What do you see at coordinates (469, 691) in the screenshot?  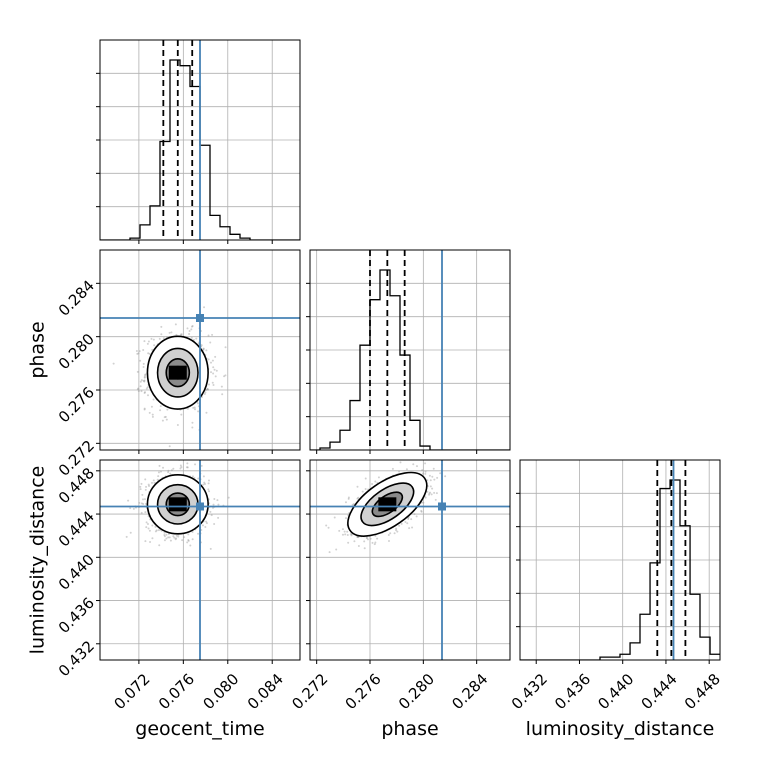 I see `x-tick-label: 0.284` at bounding box center [469, 691].